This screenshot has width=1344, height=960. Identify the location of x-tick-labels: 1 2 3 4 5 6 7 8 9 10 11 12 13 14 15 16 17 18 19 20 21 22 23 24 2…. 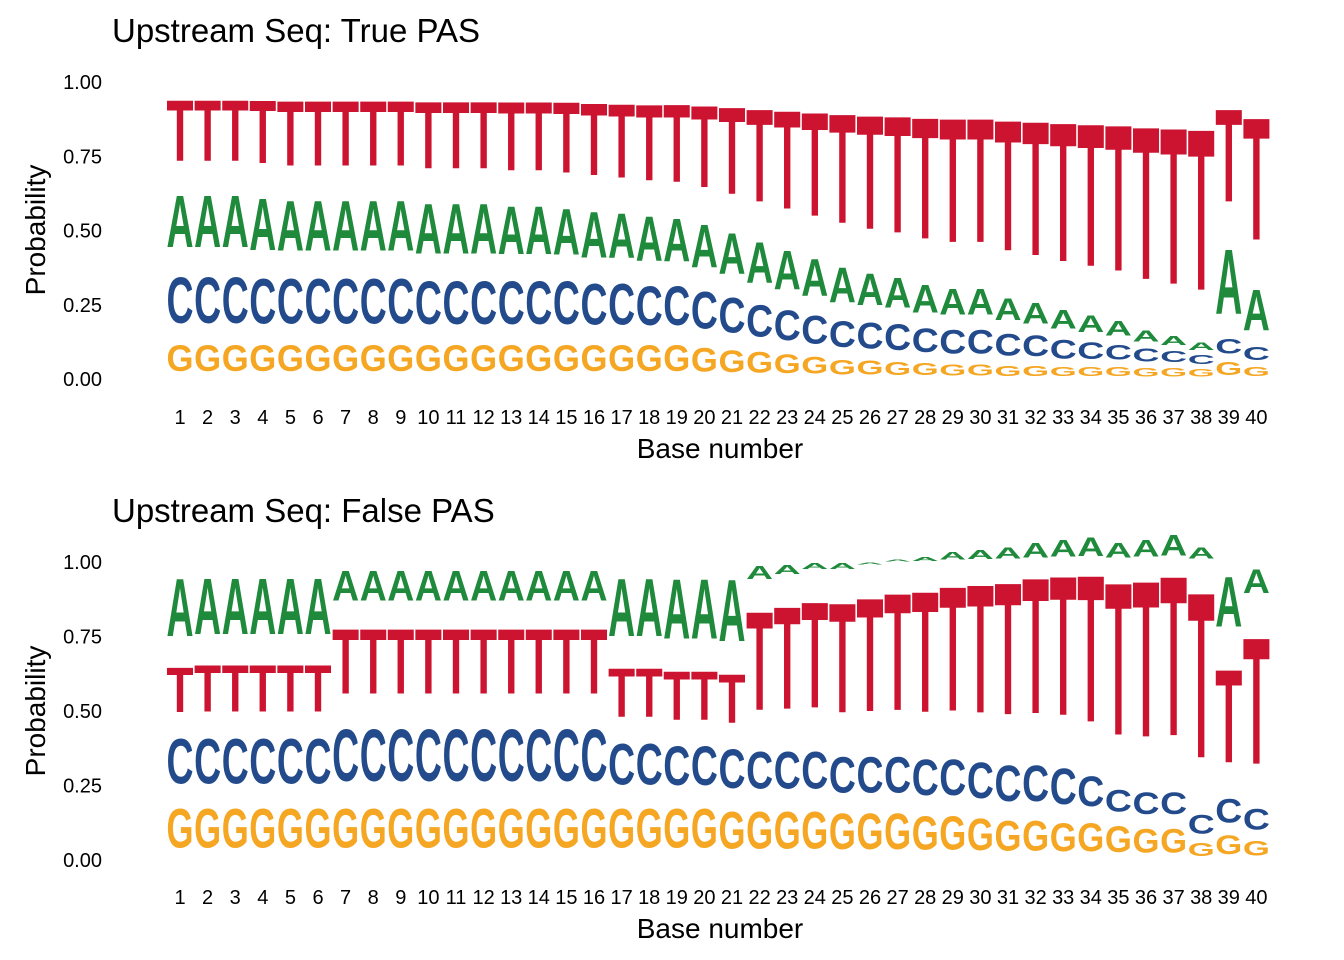
(720, 418).